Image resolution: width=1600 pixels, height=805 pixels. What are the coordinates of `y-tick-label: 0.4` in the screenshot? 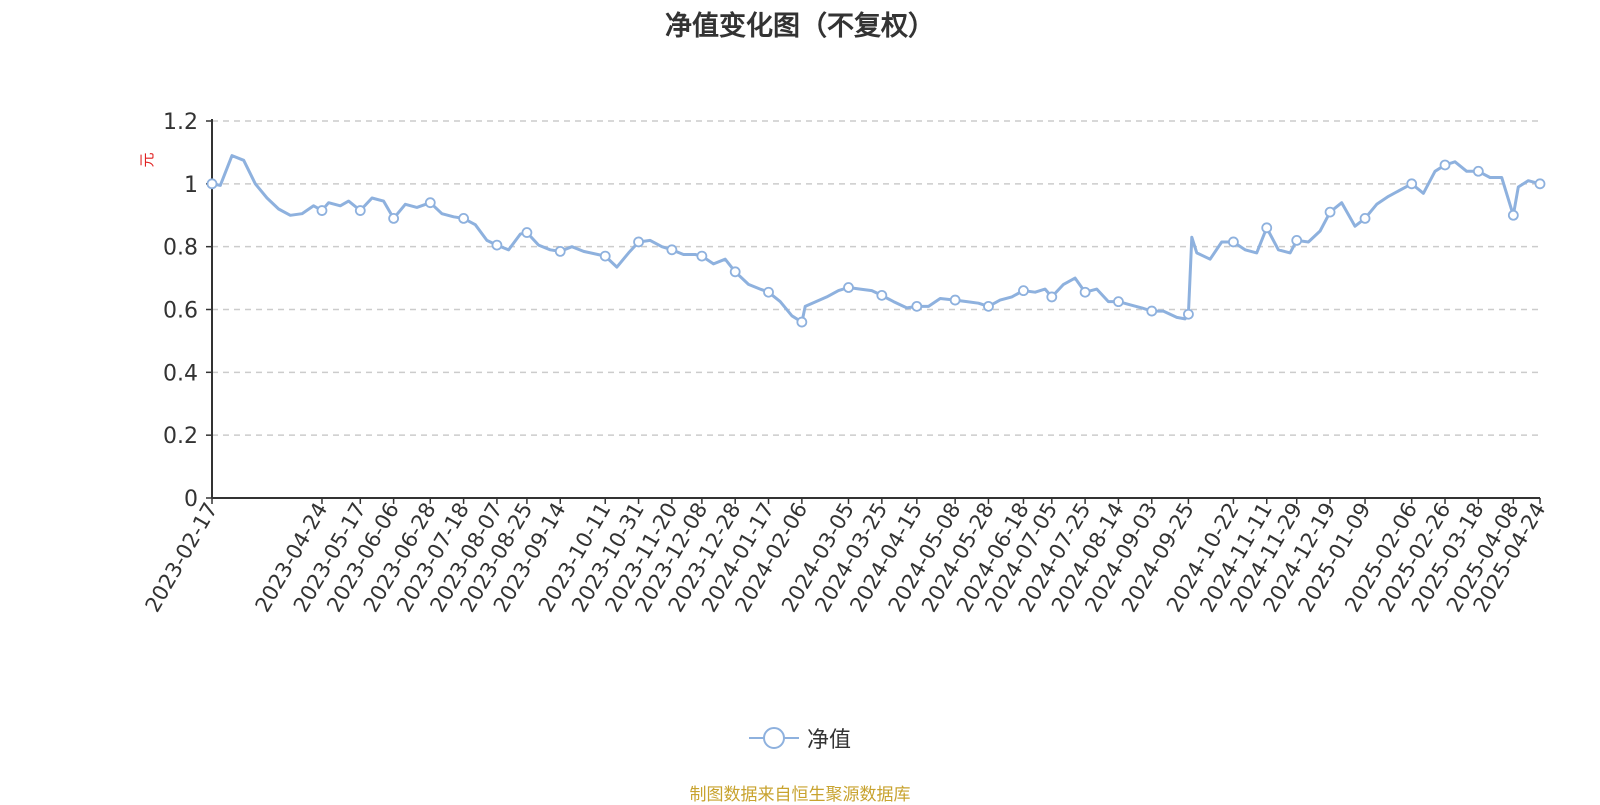 It's located at (180, 373).